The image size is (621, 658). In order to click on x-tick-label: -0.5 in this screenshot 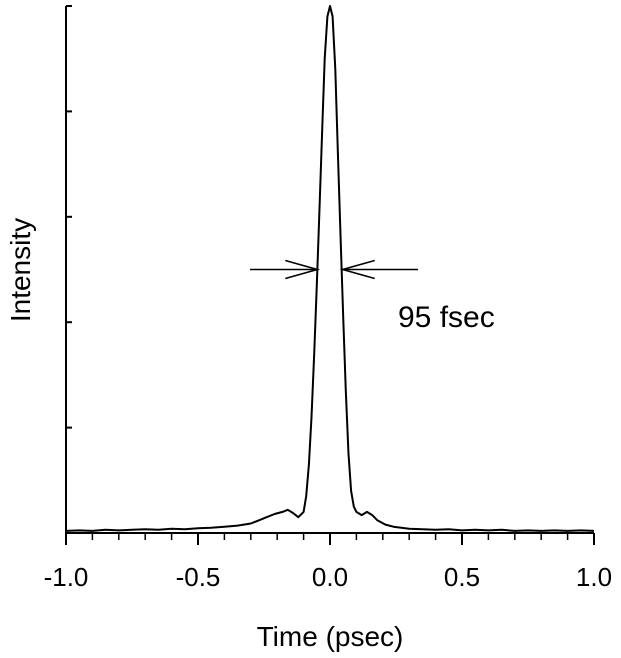, I will do `click(198, 577)`.